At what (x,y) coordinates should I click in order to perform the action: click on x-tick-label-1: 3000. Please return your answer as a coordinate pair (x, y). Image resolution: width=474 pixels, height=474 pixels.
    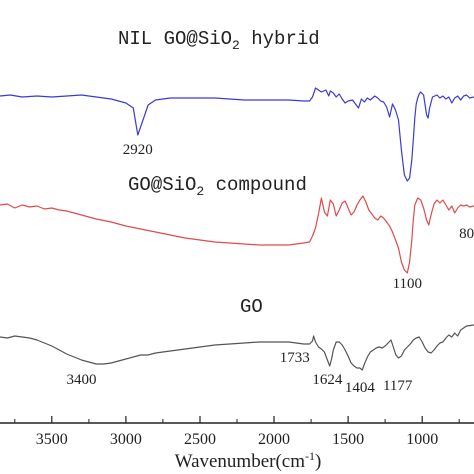
    Looking at the image, I should click on (126, 439).